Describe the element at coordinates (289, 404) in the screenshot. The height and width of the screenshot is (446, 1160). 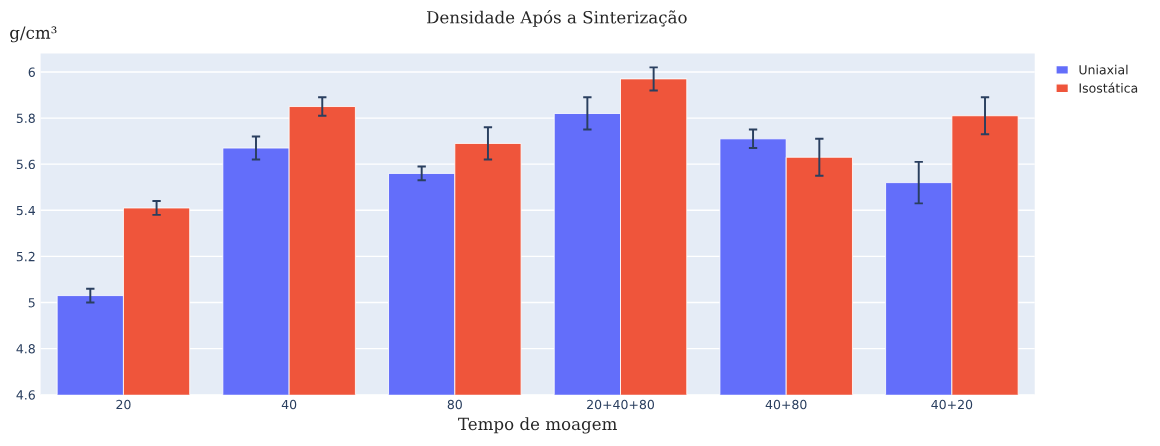
I see `x-tick-label: 40` at that location.